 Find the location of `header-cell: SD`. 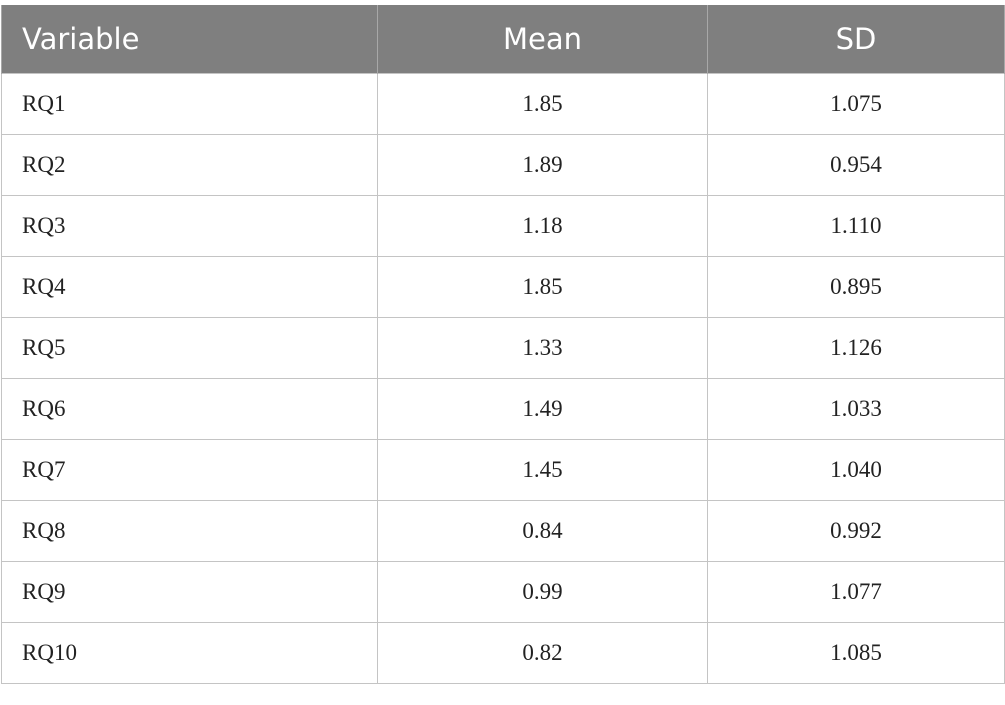

header-cell: SD is located at coordinates (856, 39).